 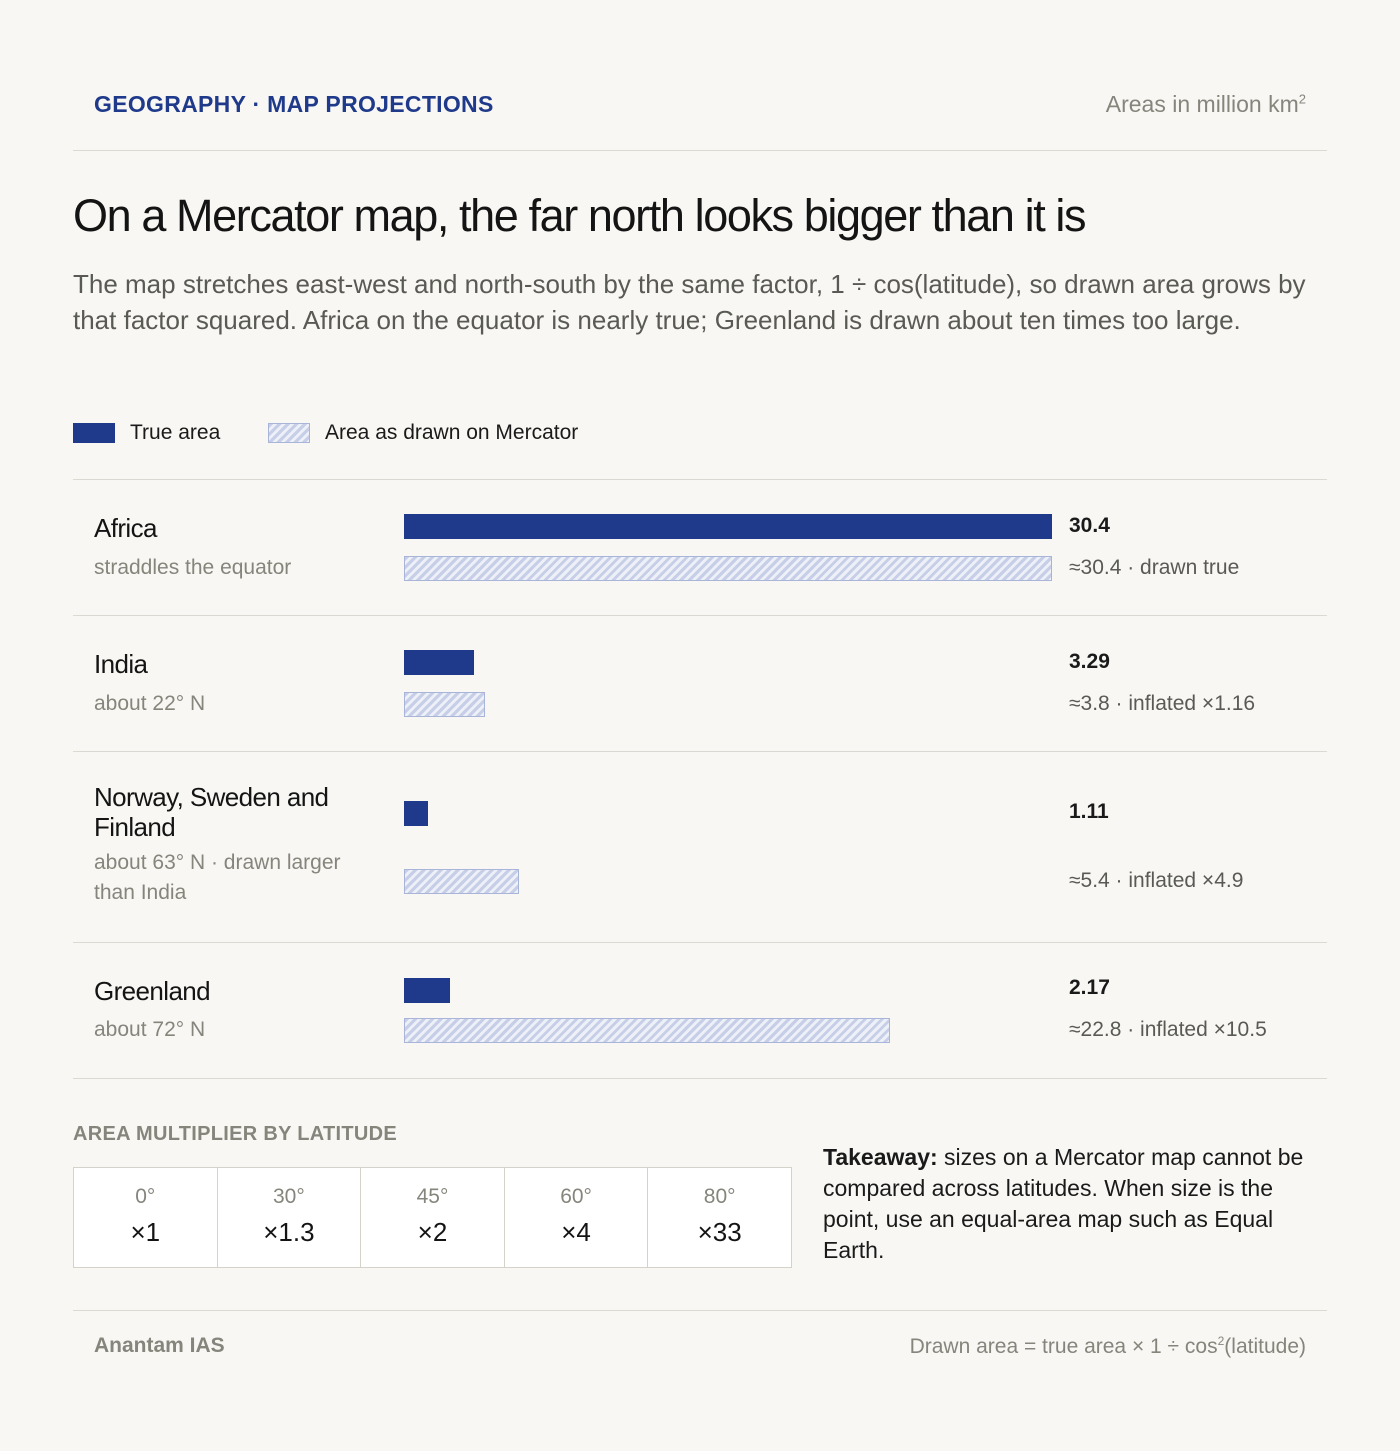 What do you see at coordinates (145, 1196) in the screenshot?
I see `multiplier-latitude: 0°` at bounding box center [145, 1196].